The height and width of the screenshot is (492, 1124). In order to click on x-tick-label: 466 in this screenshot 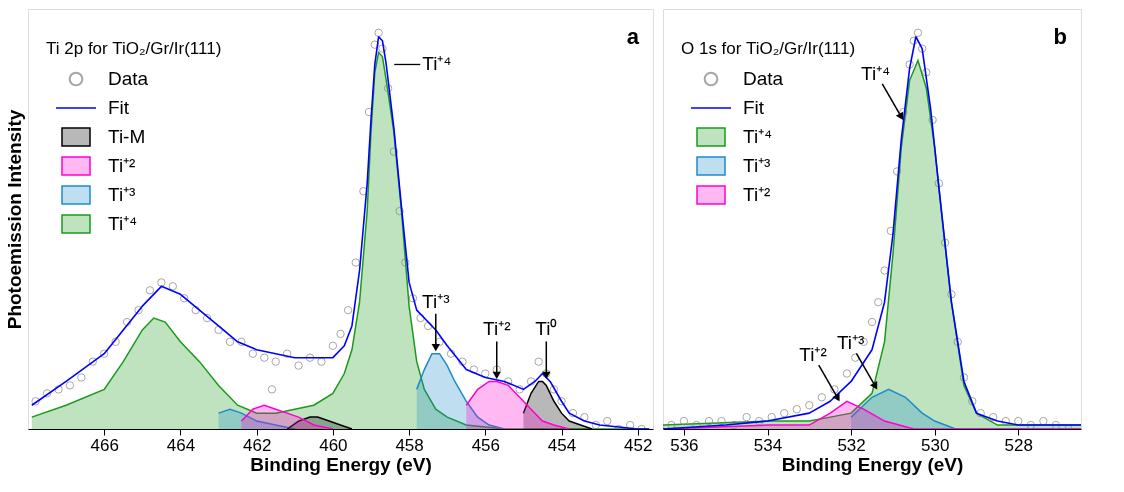, I will do `click(104, 445)`.